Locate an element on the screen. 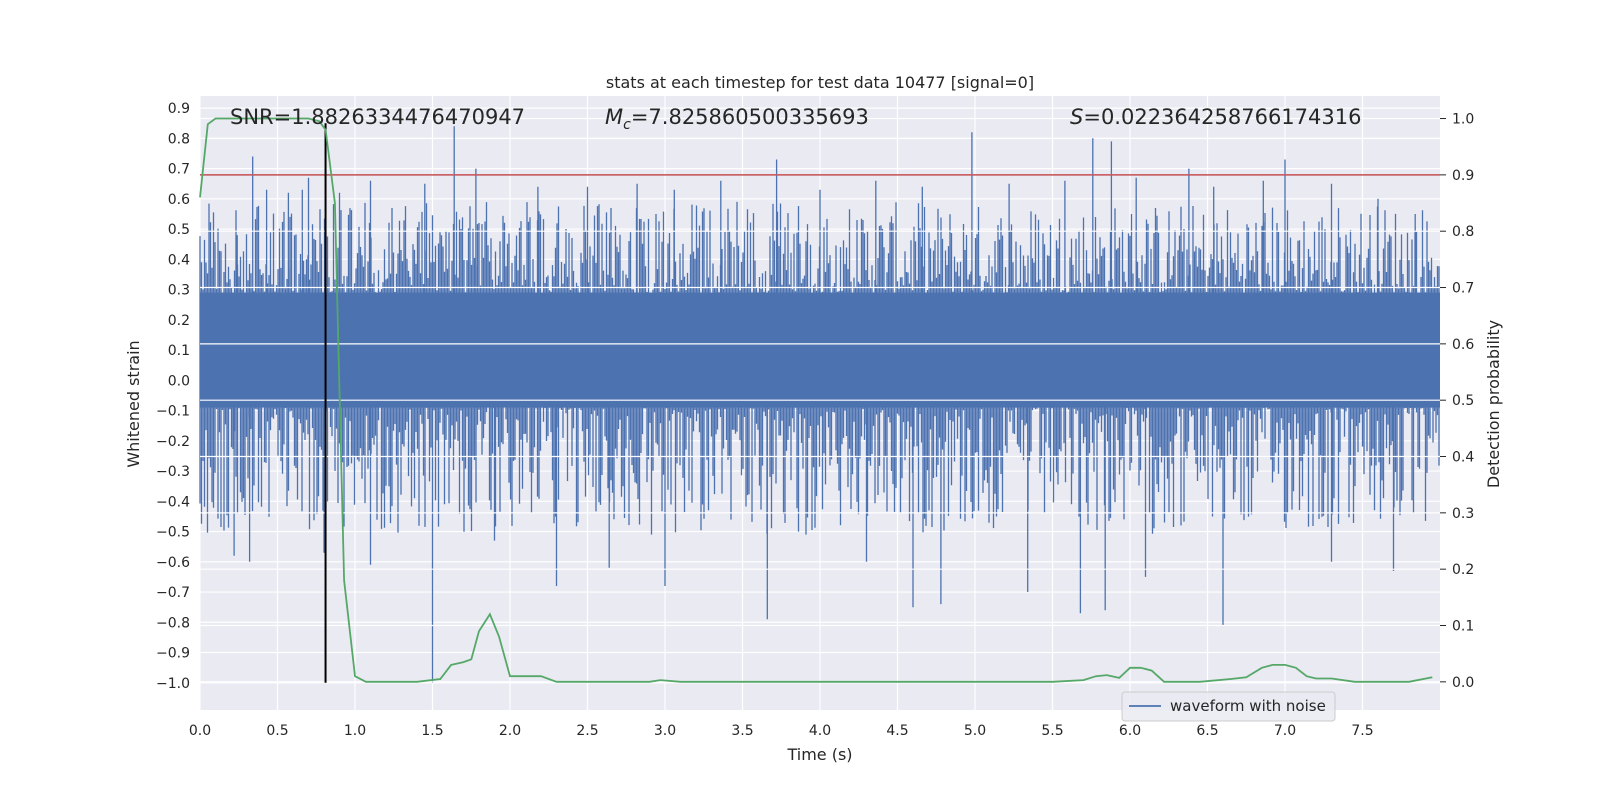  y-tick-label: −0.3 is located at coordinates (173, 472).